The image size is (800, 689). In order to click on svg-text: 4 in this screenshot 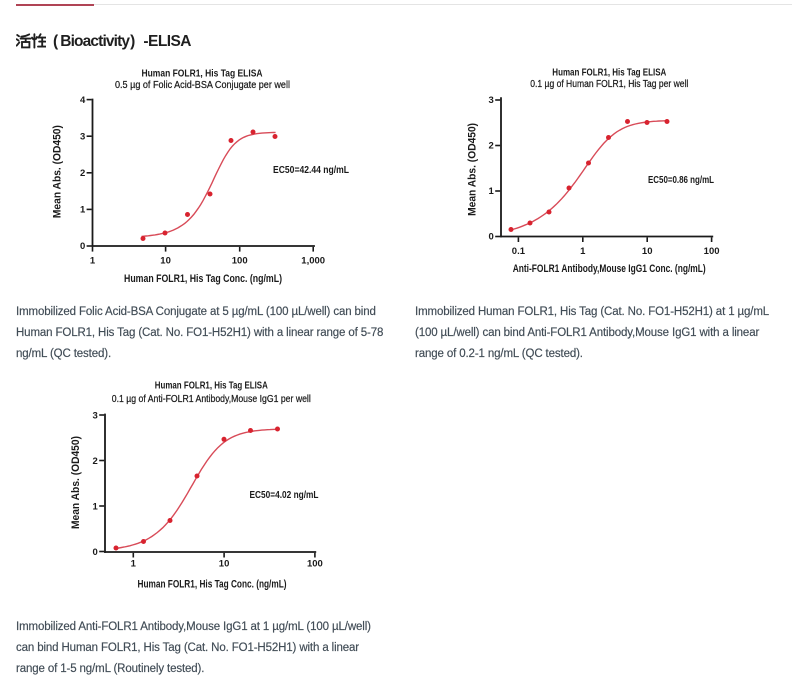, I will do `click(83, 100)`.